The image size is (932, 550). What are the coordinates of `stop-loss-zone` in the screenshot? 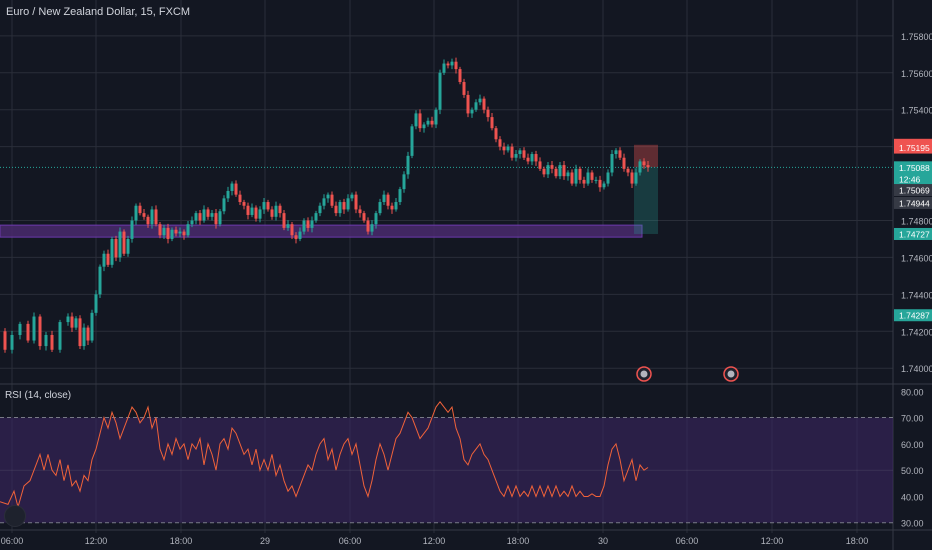 It's located at (646, 156).